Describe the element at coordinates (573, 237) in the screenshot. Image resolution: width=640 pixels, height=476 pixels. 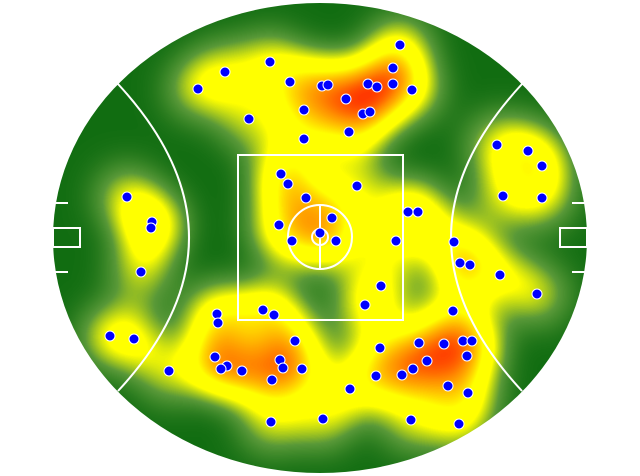
I see `right-goal-square` at that location.